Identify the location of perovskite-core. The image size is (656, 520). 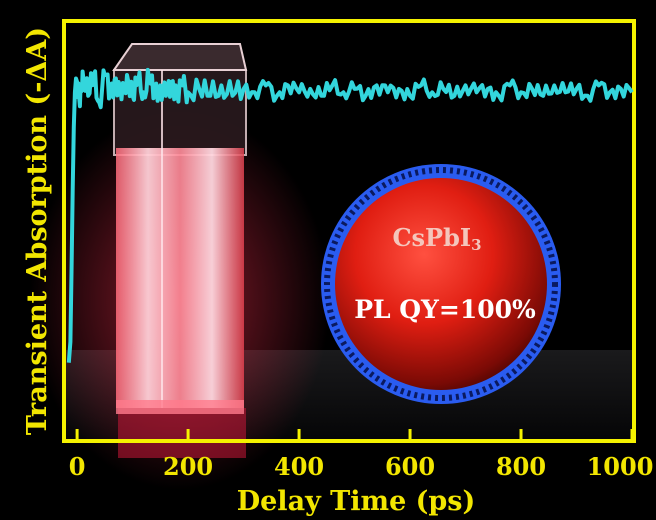
(441, 284).